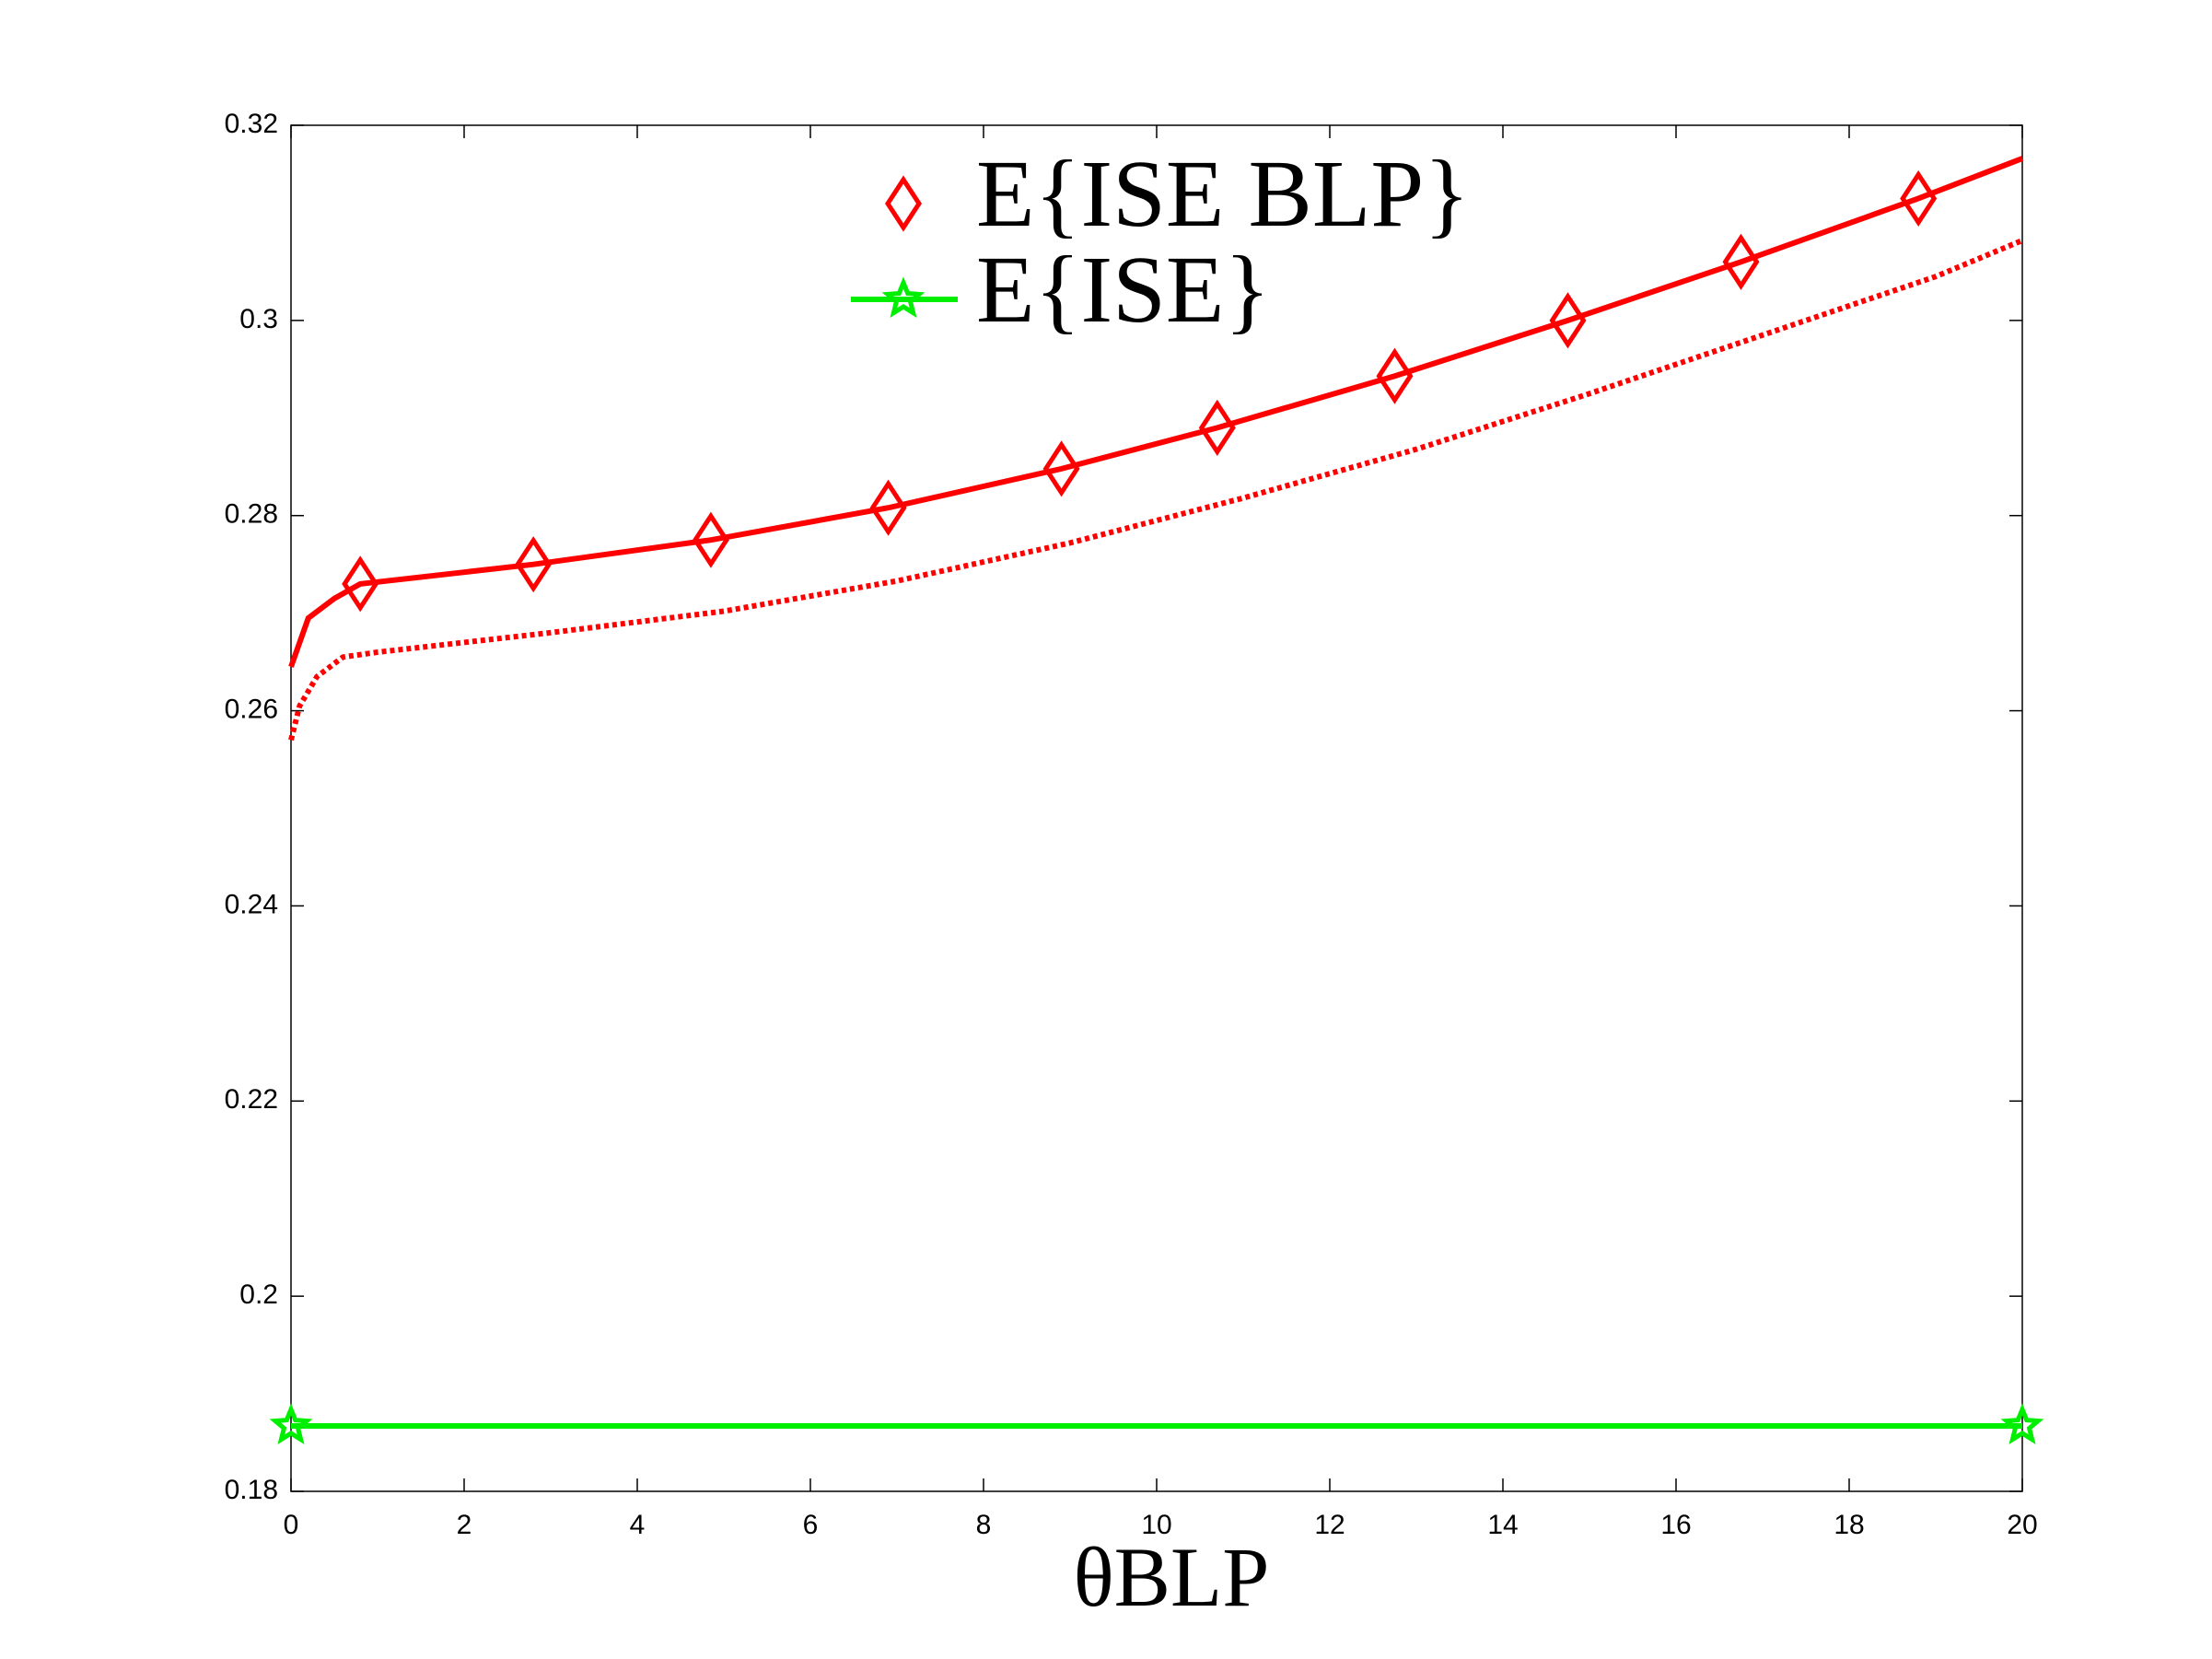 The height and width of the screenshot is (1659, 2212). Describe the element at coordinates (1223, 194) in the screenshot. I see `legend-label: E{ISE BLP}` at that location.